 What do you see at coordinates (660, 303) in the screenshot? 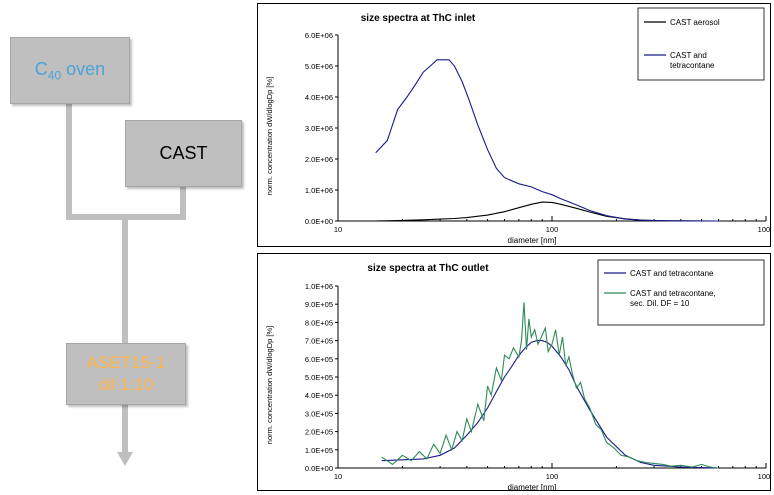
I see `legend-label-2: sec. Dil. DF = 10` at bounding box center [660, 303].